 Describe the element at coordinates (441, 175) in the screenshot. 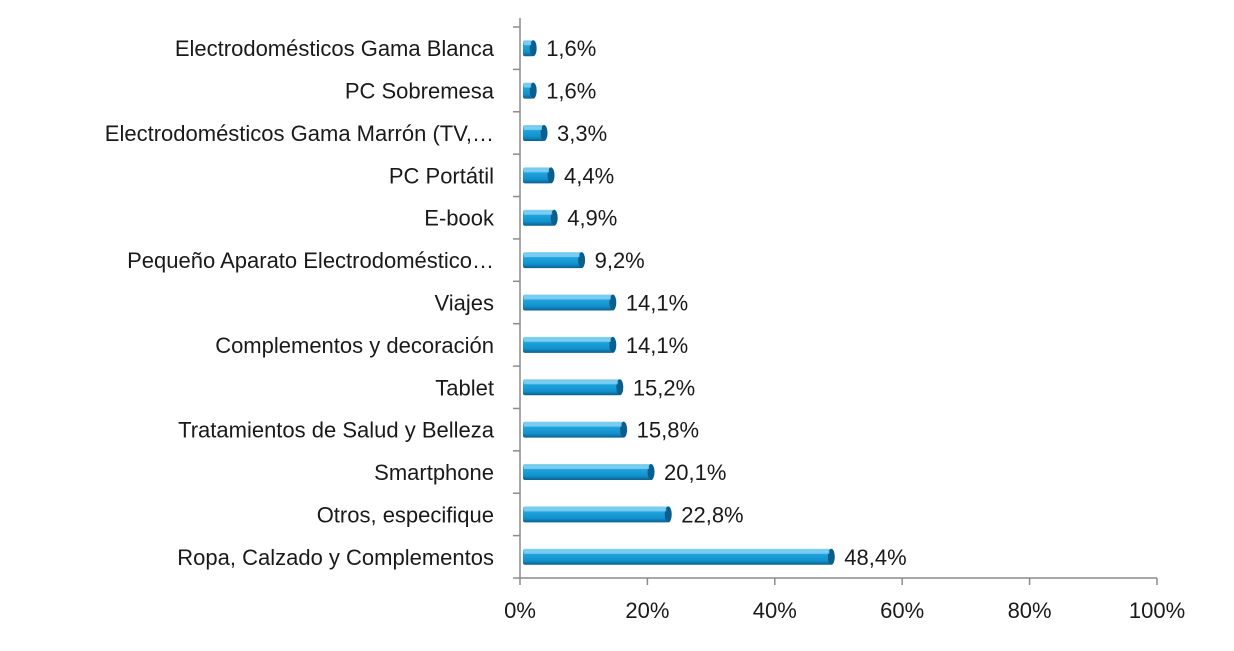

I see `category-label: PC Portátil` at that location.